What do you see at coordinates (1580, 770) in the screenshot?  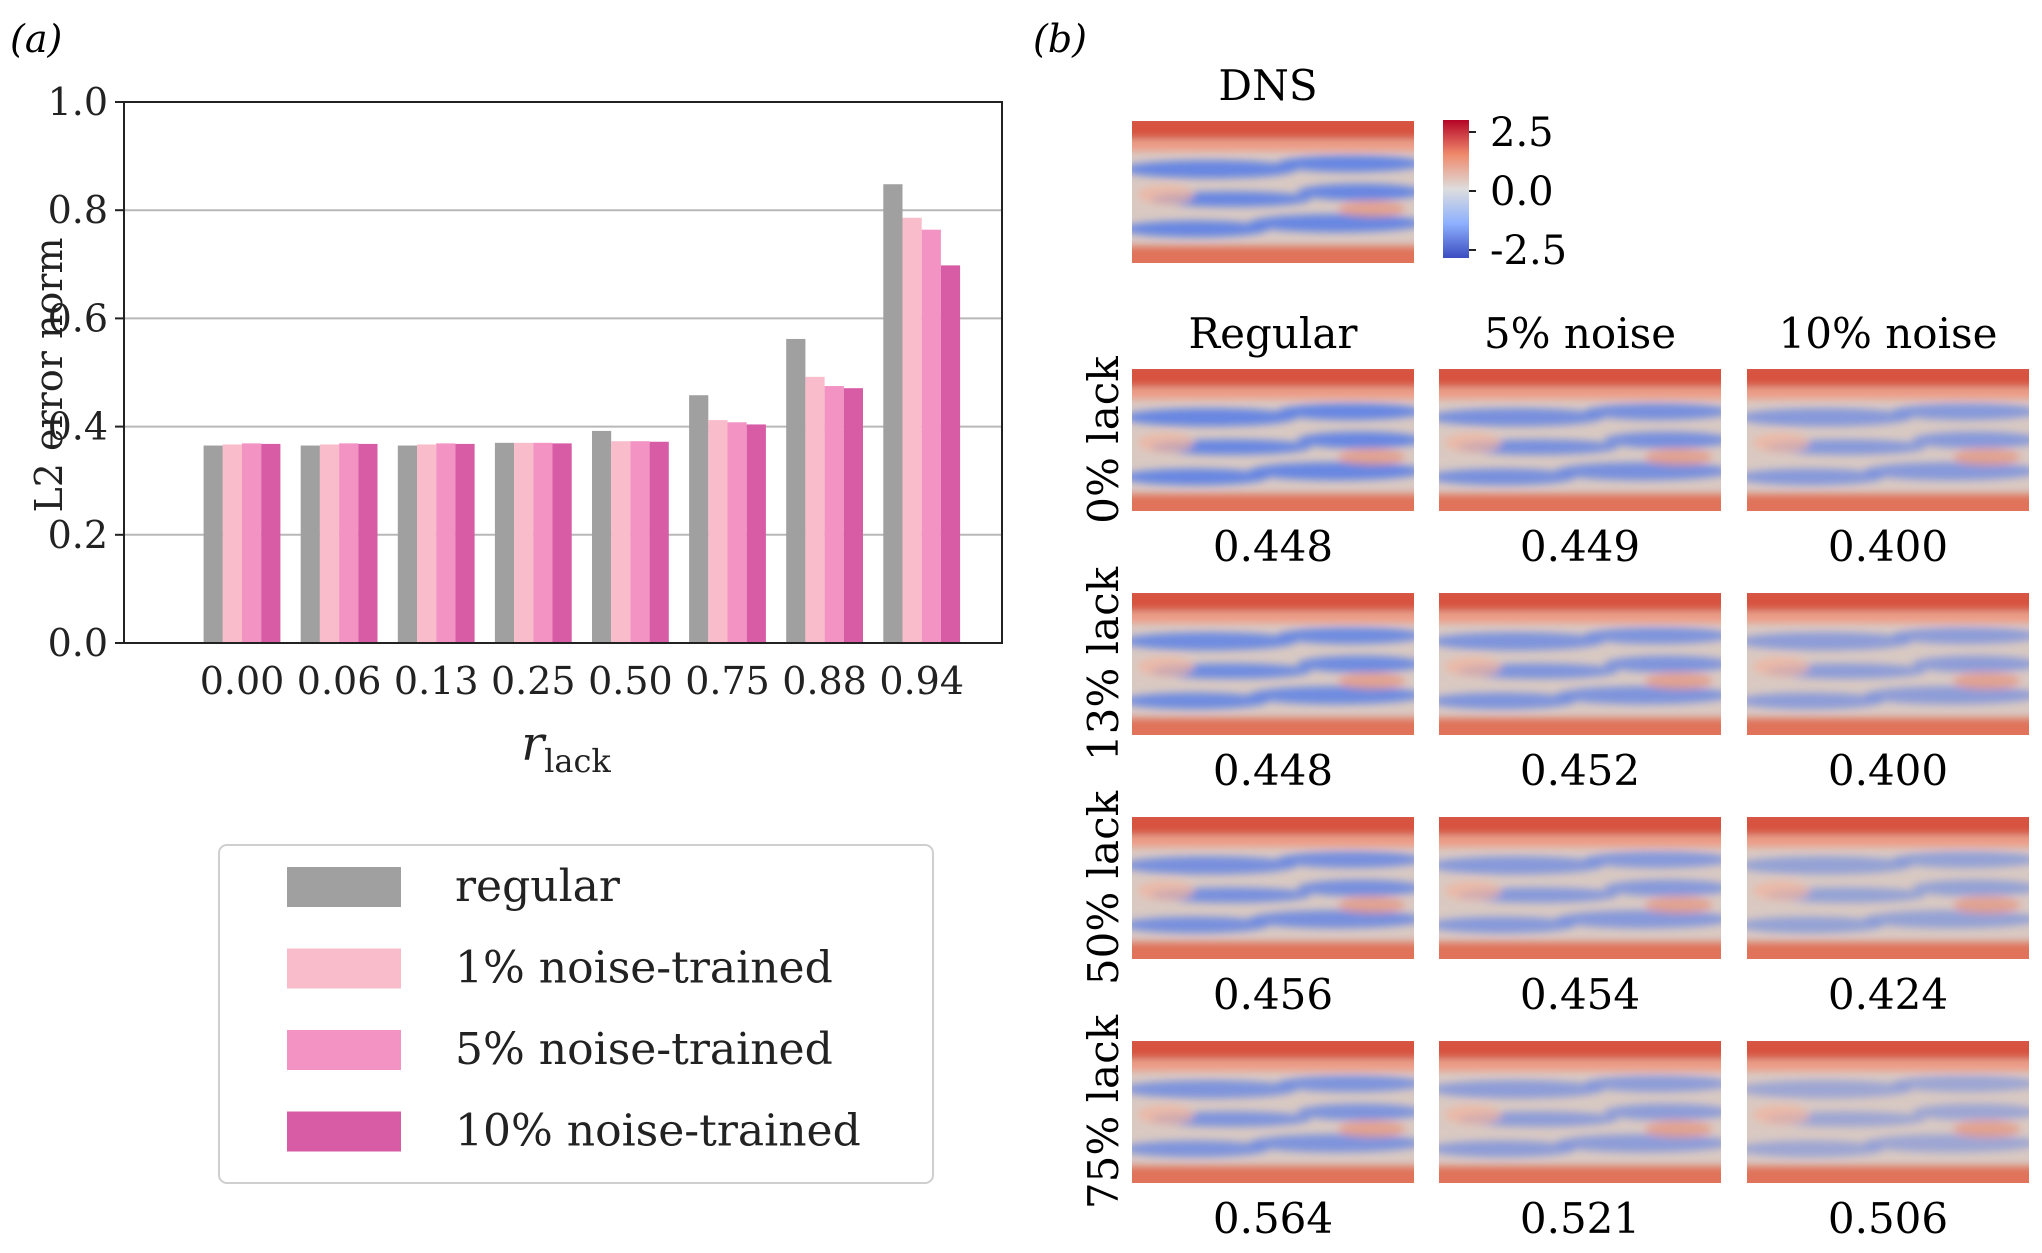 I see `error-value: 0.452` at bounding box center [1580, 770].